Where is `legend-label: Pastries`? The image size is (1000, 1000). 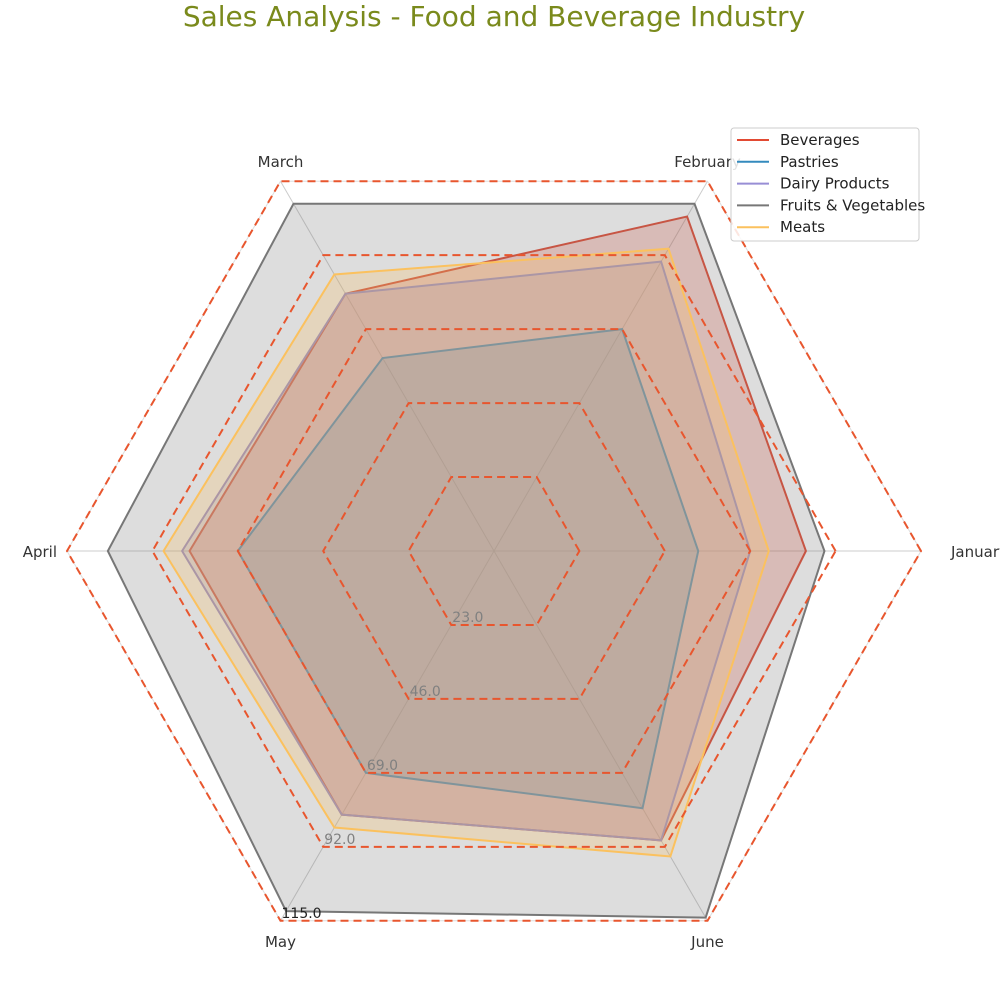
legend-label: Pastries is located at coordinates (809, 162).